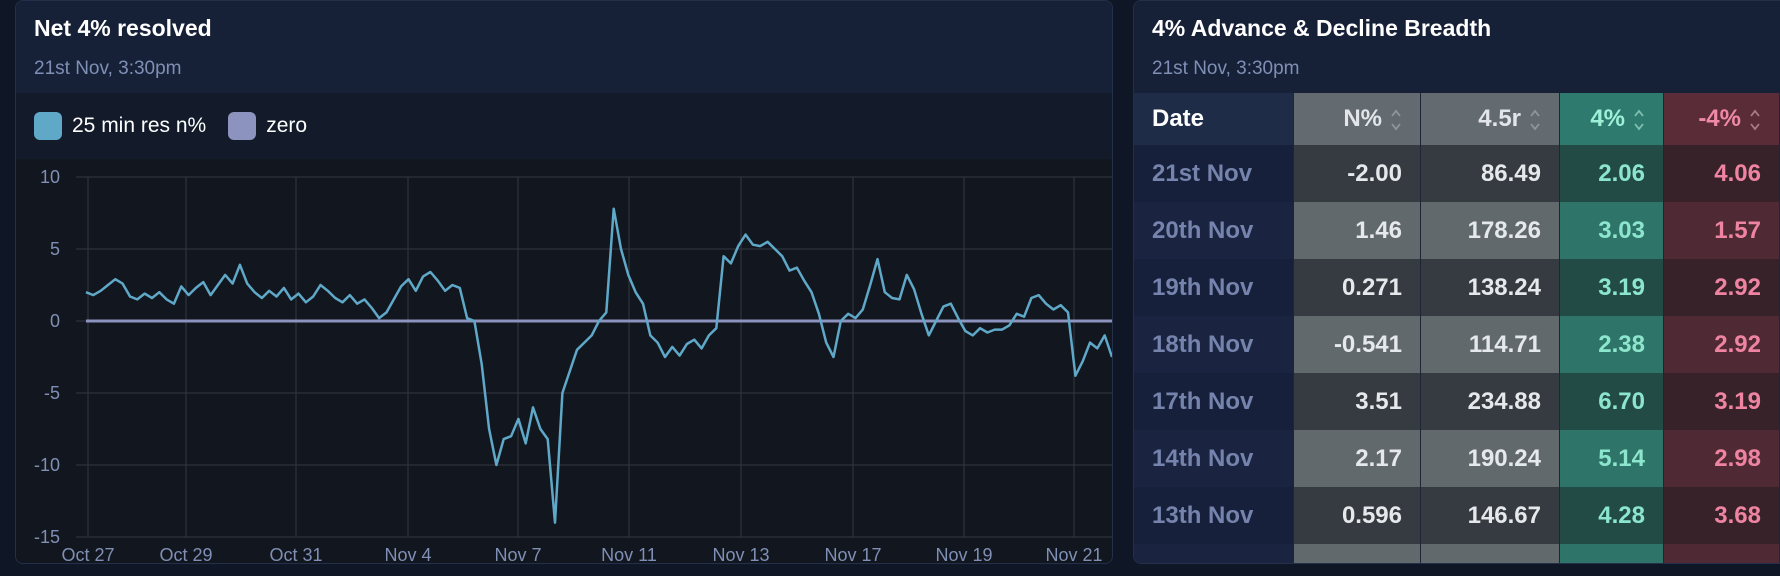 This screenshot has height=576, width=1780. I want to click on cell-date: 21st Nov, so click(1214, 173).